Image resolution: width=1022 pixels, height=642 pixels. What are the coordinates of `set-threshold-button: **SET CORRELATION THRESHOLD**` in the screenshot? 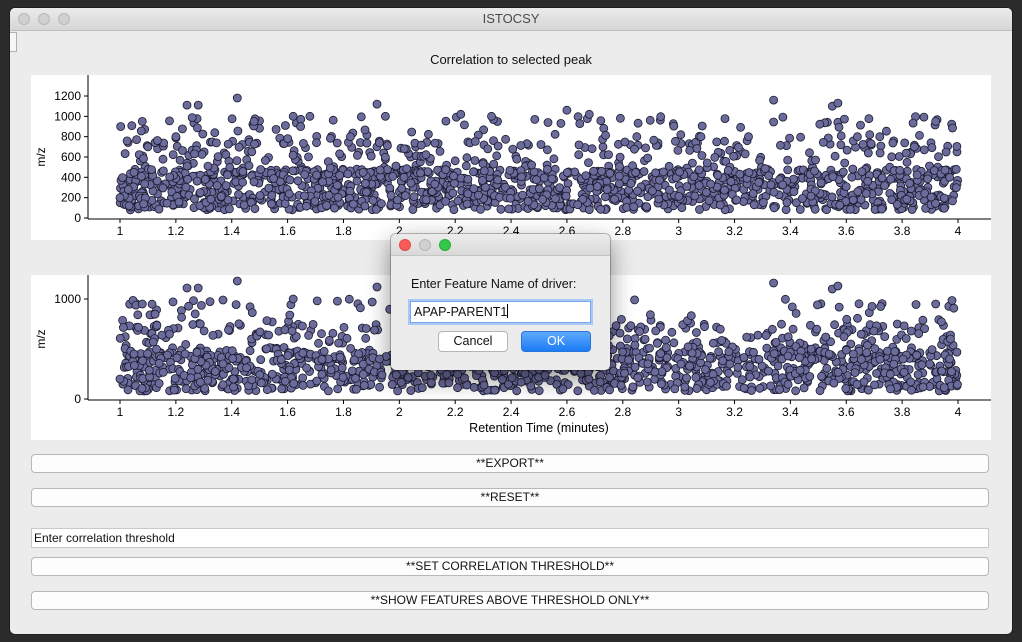 It's located at (510, 566).